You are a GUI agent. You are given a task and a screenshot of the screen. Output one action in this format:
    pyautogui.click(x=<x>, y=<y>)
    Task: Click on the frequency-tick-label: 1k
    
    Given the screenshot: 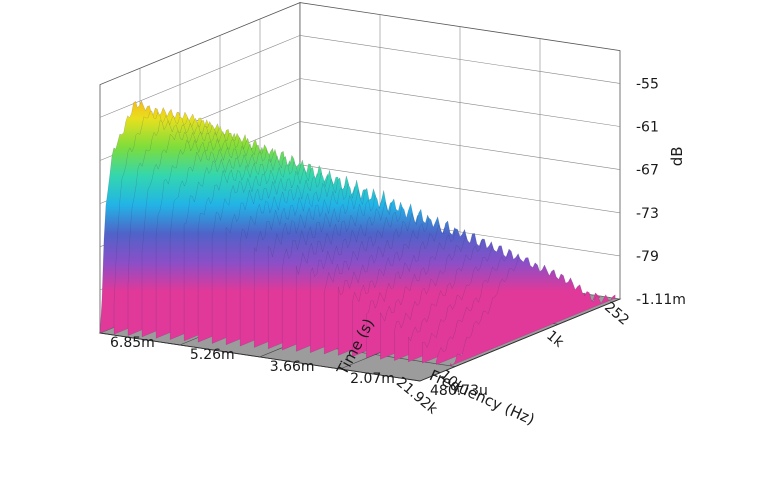 What is the action you would take?
    pyautogui.click(x=555, y=340)
    